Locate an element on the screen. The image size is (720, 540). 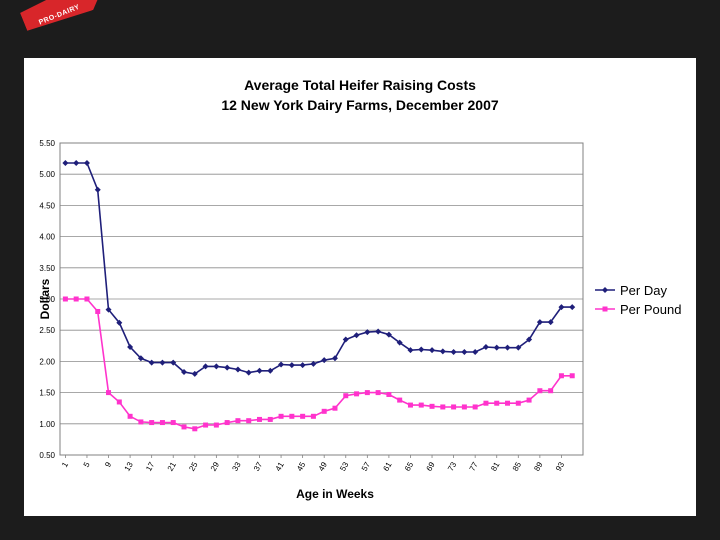
y-tick-label: 3.50 is located at coordinates (47, 268).